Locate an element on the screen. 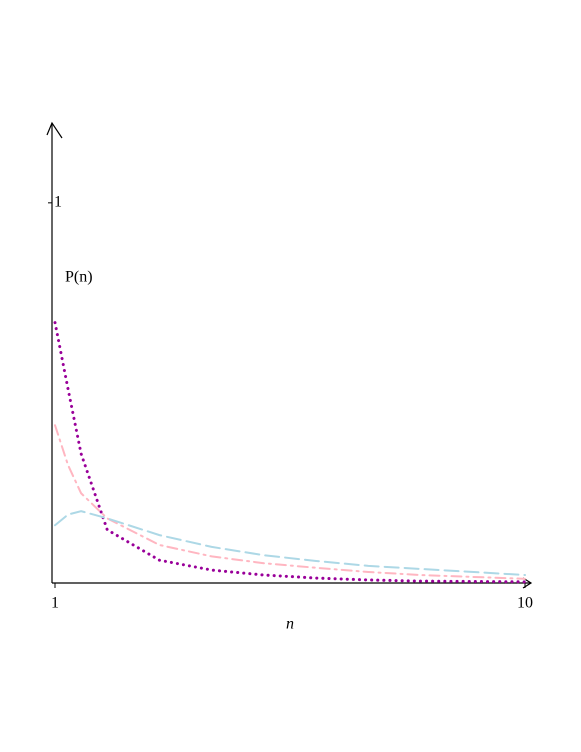 Image resolution: width=581 pixels, height=752 pixels. x-axis-label: n is located at coordinates (290, 624).